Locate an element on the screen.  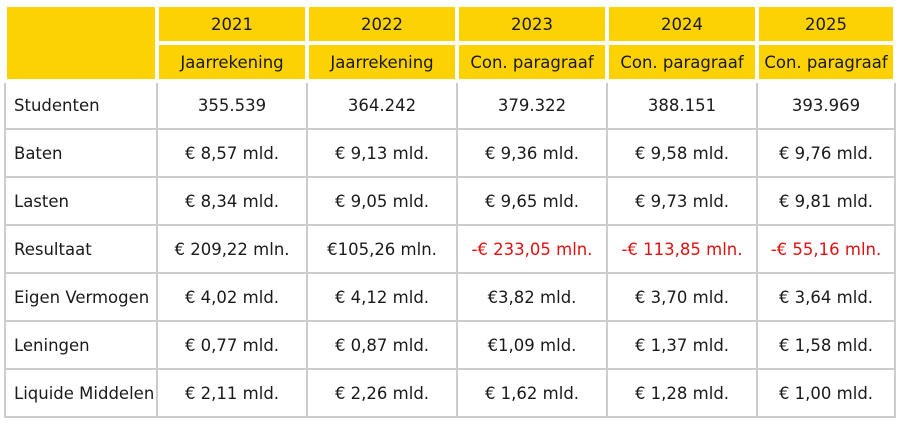
value-cell: € 9,73 mld. is located at coordinates (682, 201).